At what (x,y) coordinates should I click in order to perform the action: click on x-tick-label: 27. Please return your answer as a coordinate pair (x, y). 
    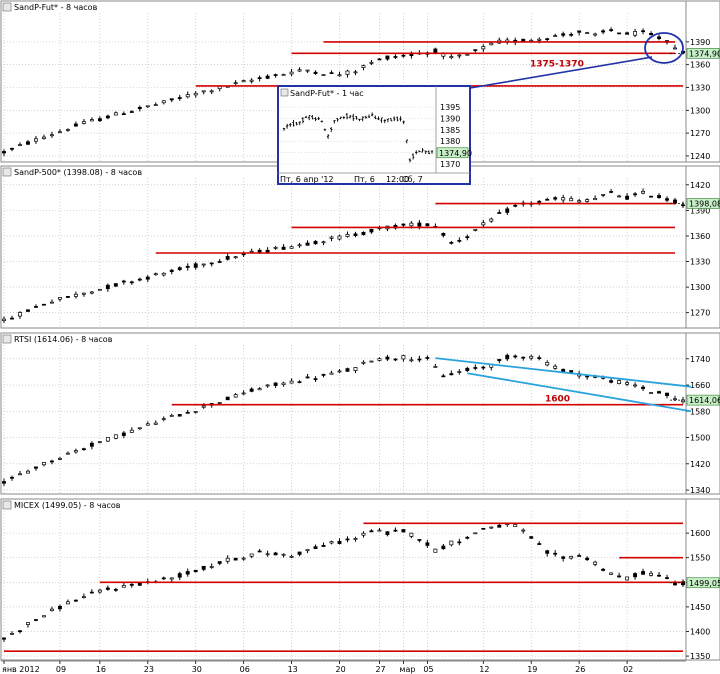
    Looking at the image, I should click on (380, 669).